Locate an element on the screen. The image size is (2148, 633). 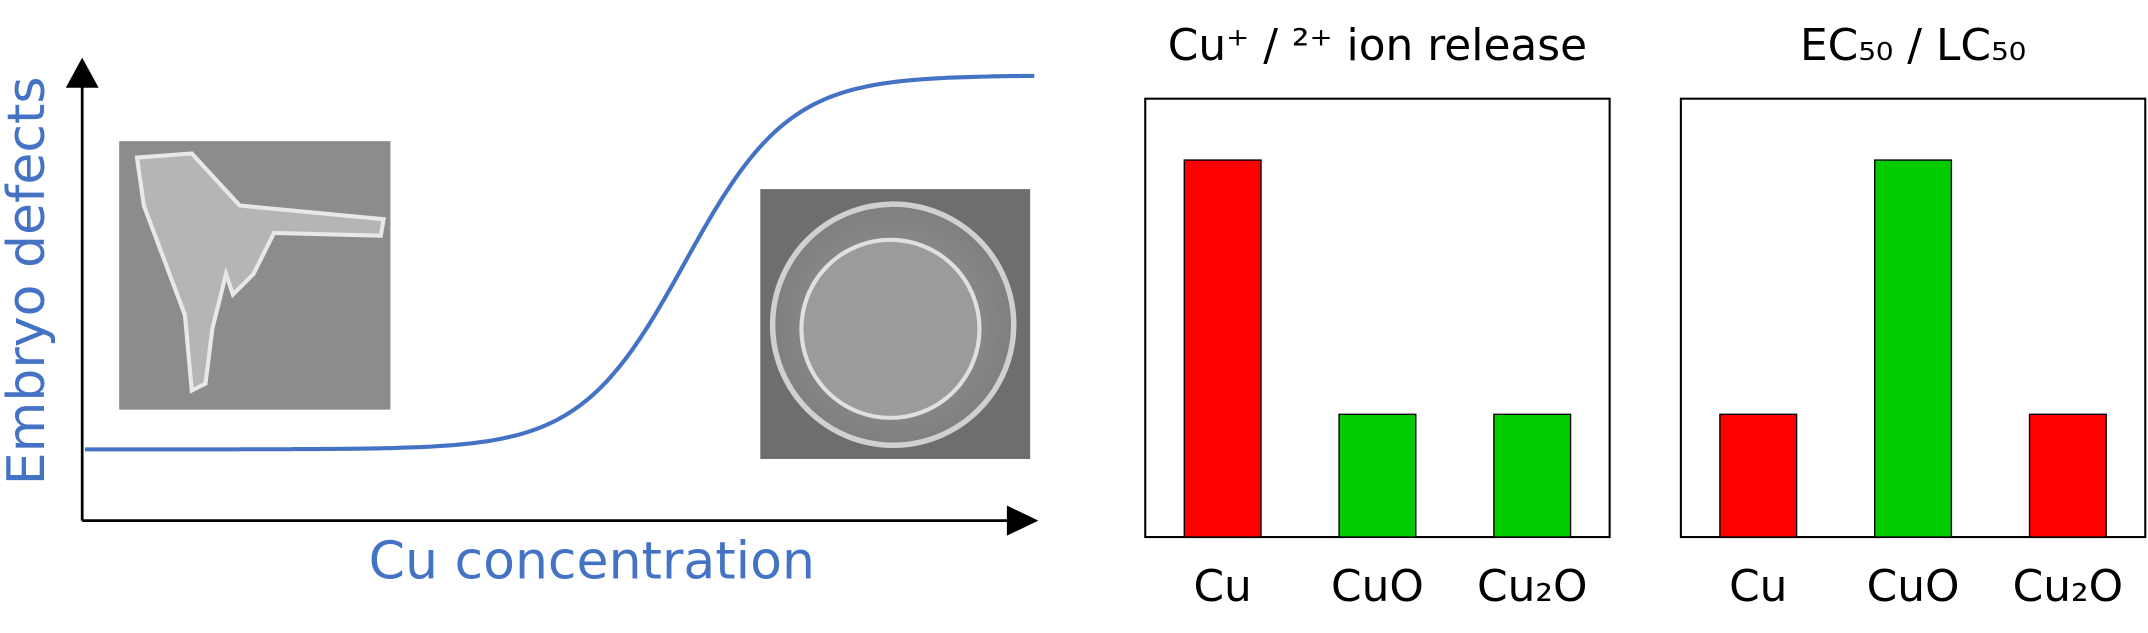
y-arrow is located at coordinates (82, 72).